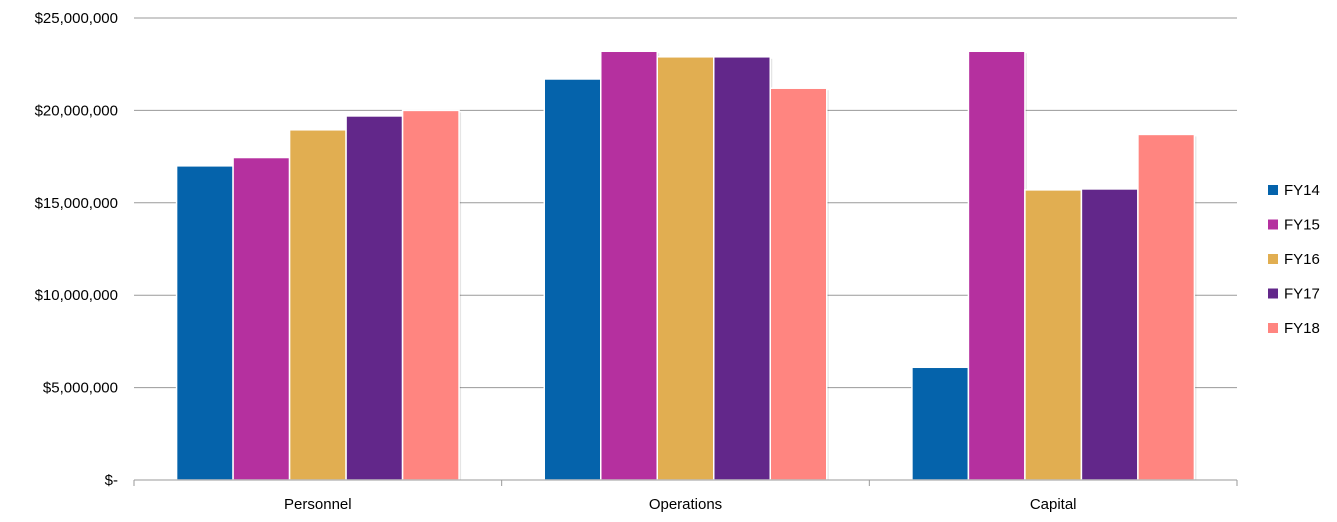  What do you see at coordinates (1302, 225) in the screenshot?
I see `legend-label: FY15` at bounding box center [1302, 225].